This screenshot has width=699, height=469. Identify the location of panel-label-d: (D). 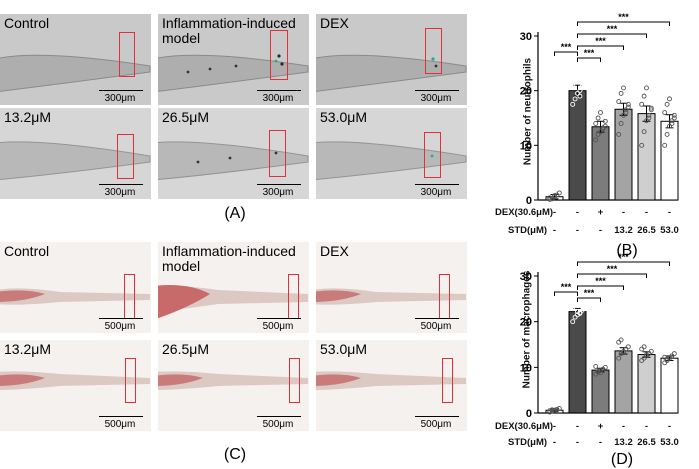
(622, 459).